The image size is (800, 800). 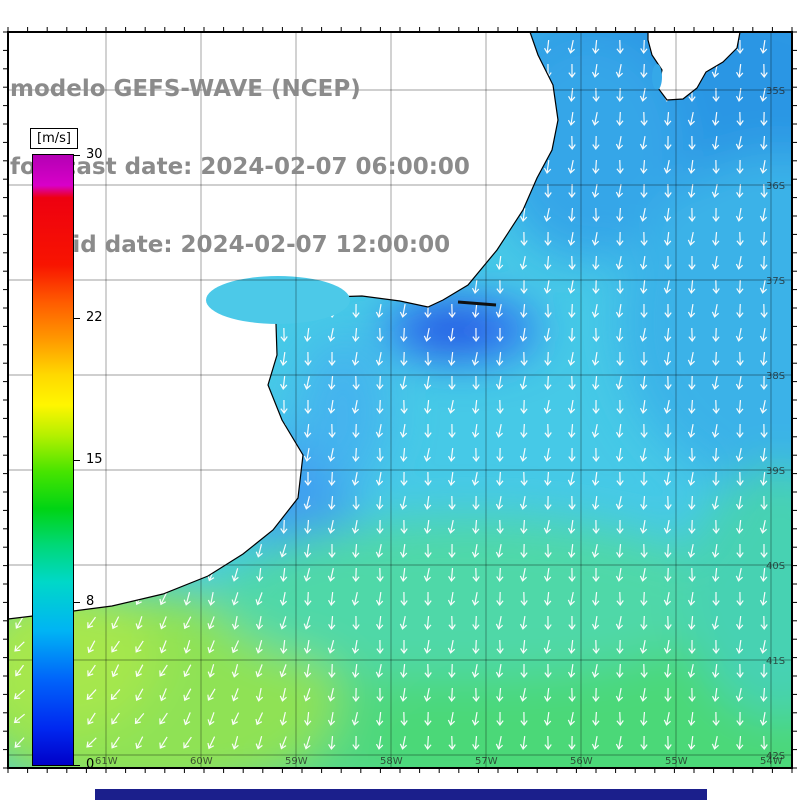 I want to click on svg-text: 35S, so click(x=775, y=91).